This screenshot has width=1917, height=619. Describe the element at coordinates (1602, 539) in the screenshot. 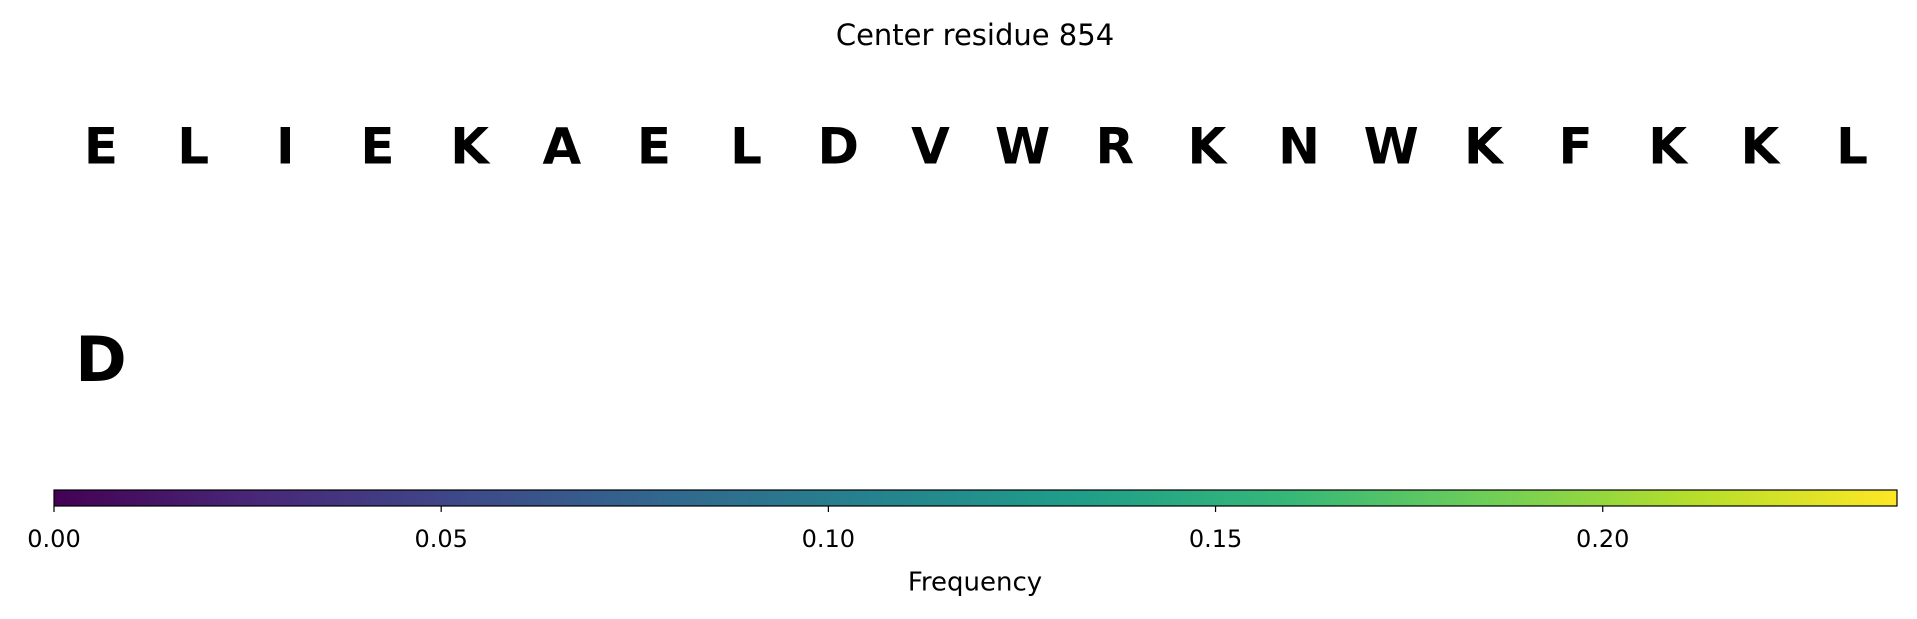

I see `colorbar-tick-label: 0.20` at that location.